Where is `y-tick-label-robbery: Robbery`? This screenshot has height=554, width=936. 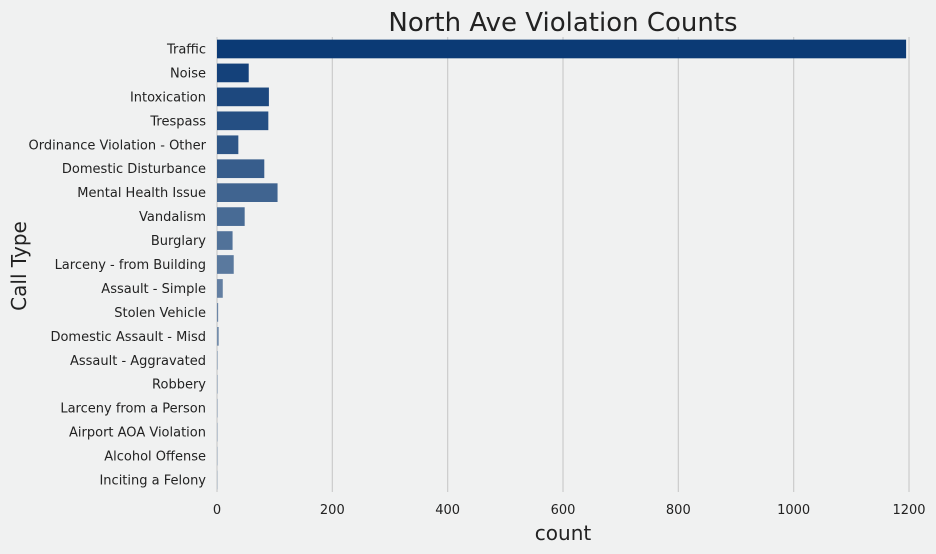 y-tick-label-robbery: Robbery is located at coordinates (179, 385).